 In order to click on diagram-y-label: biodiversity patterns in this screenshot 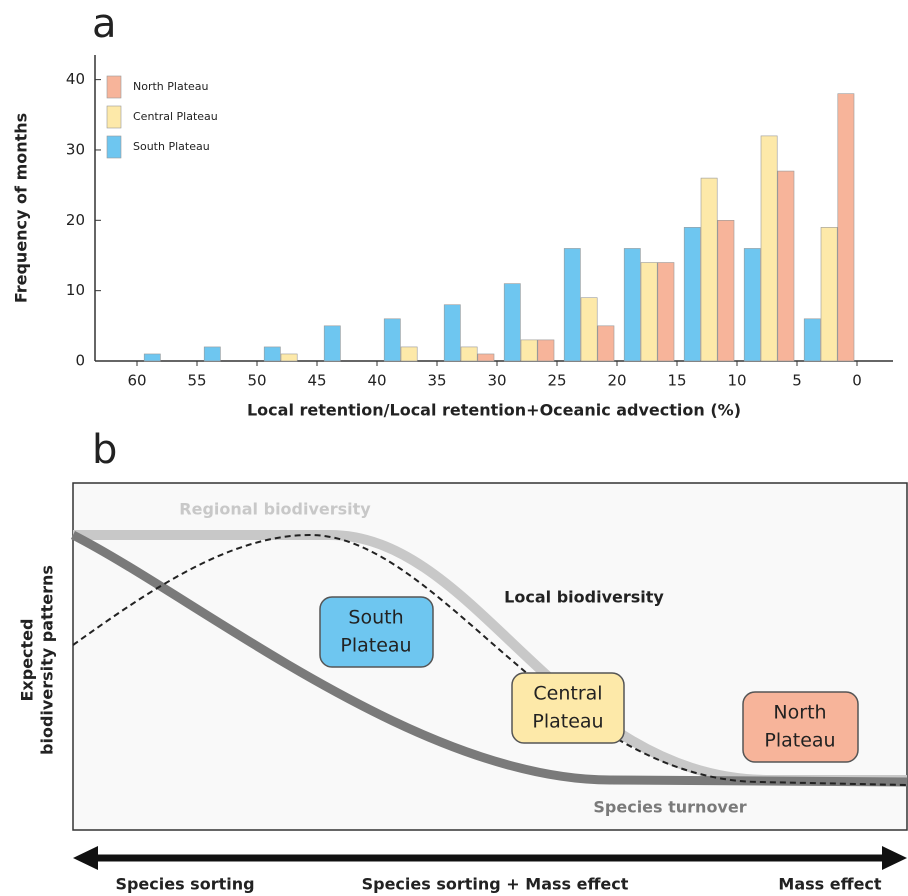, I will do `click(47, 660)`.